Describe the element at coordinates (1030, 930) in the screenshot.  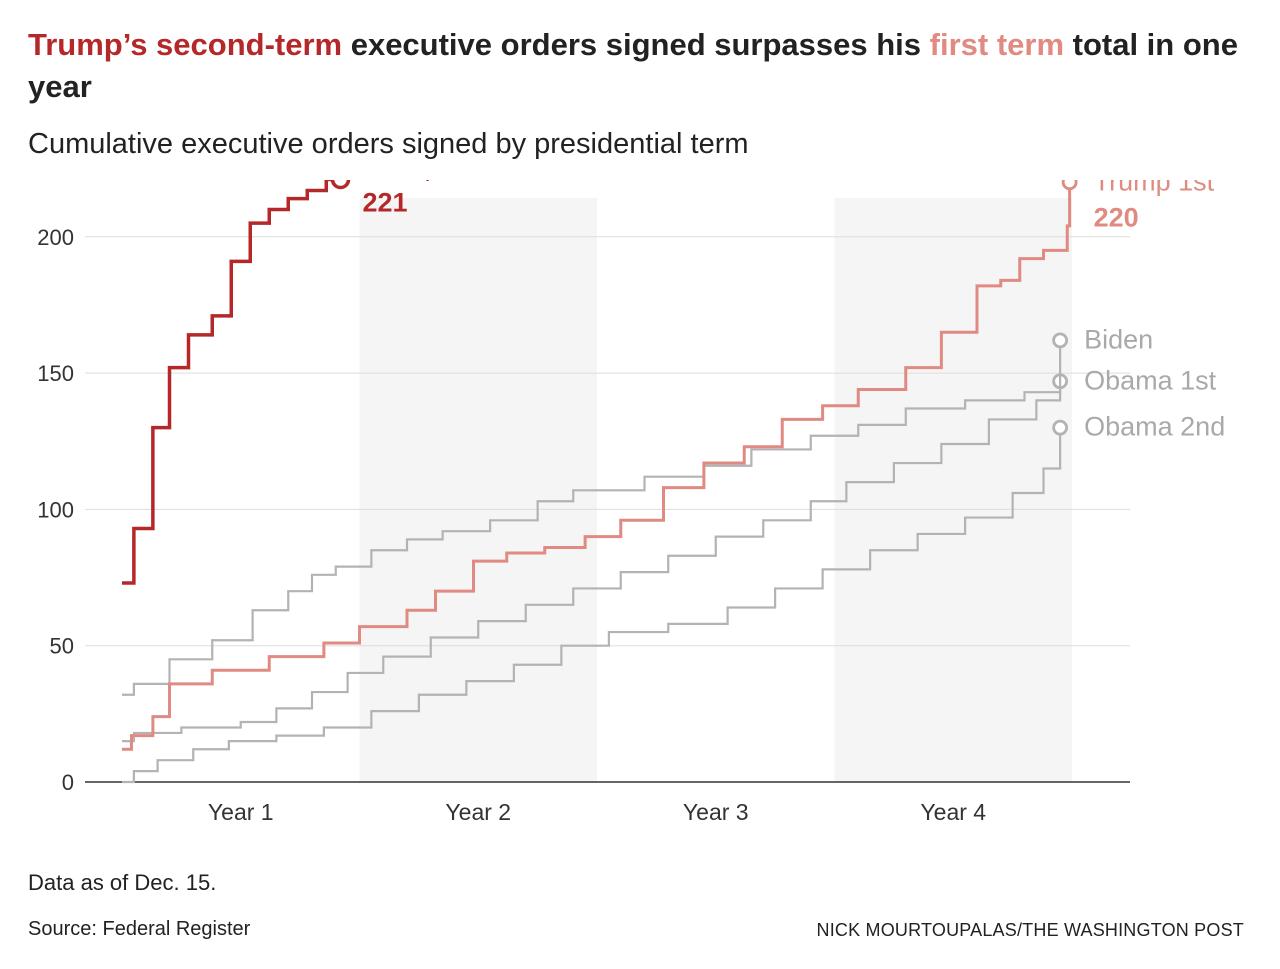
I see `credit-line: NICK MOURTOUPALAS/THE WASHINGTON POST` at that location.